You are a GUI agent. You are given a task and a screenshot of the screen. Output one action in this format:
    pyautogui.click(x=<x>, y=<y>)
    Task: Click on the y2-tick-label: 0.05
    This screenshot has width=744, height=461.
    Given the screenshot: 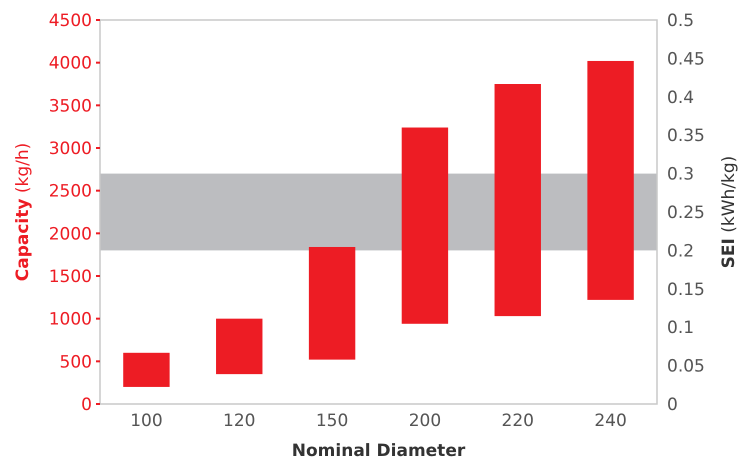 What is the action you would take?
    pyautogui.click(x=686, y=366)
    